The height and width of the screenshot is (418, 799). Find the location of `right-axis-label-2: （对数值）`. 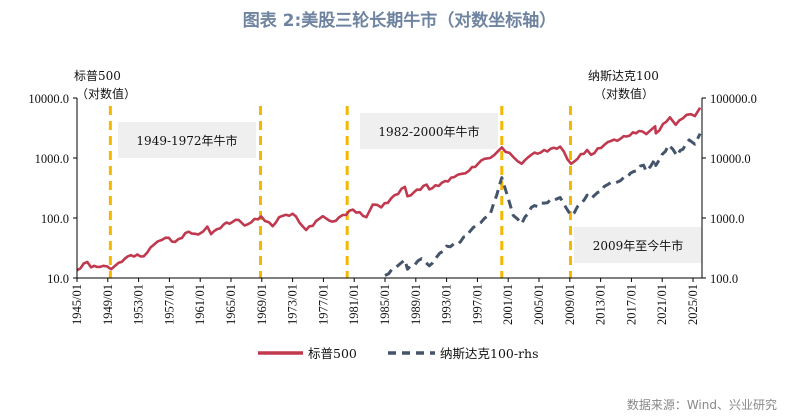

right-axis-label-2: （对数值） is located at coordinates (624, 93).